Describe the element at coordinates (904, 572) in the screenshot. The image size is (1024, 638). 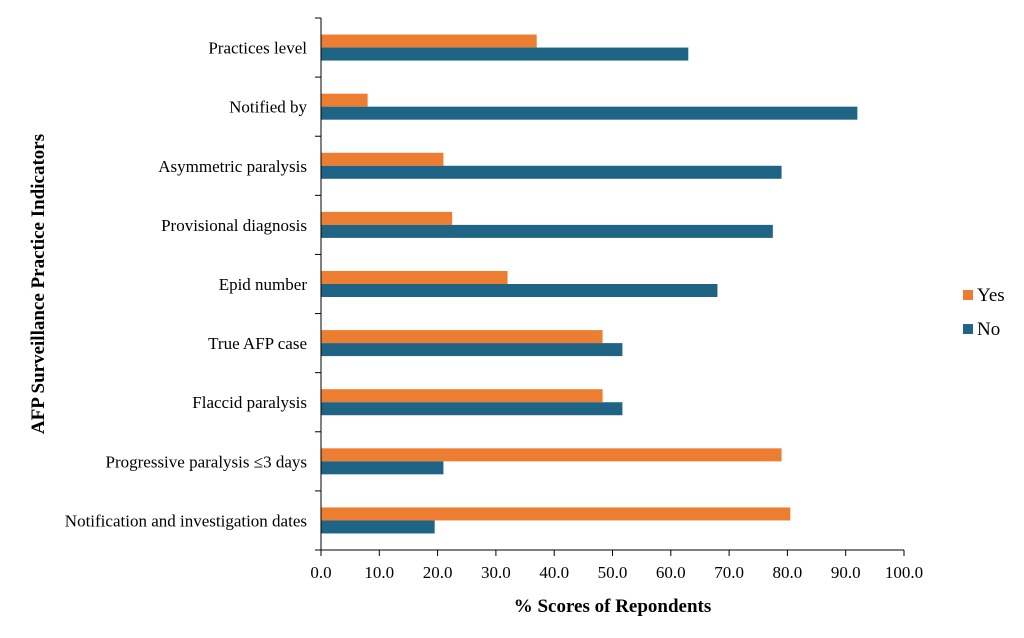
I see `x-tick-label: 100.0` at that location.